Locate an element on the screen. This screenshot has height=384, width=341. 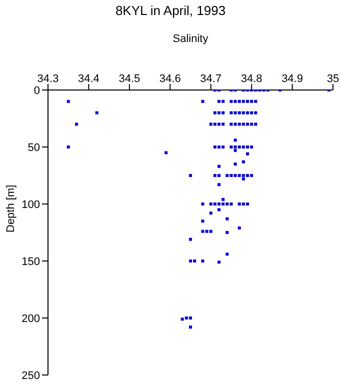
x-axis-title: Salinity is located at coordinates (190, 38).